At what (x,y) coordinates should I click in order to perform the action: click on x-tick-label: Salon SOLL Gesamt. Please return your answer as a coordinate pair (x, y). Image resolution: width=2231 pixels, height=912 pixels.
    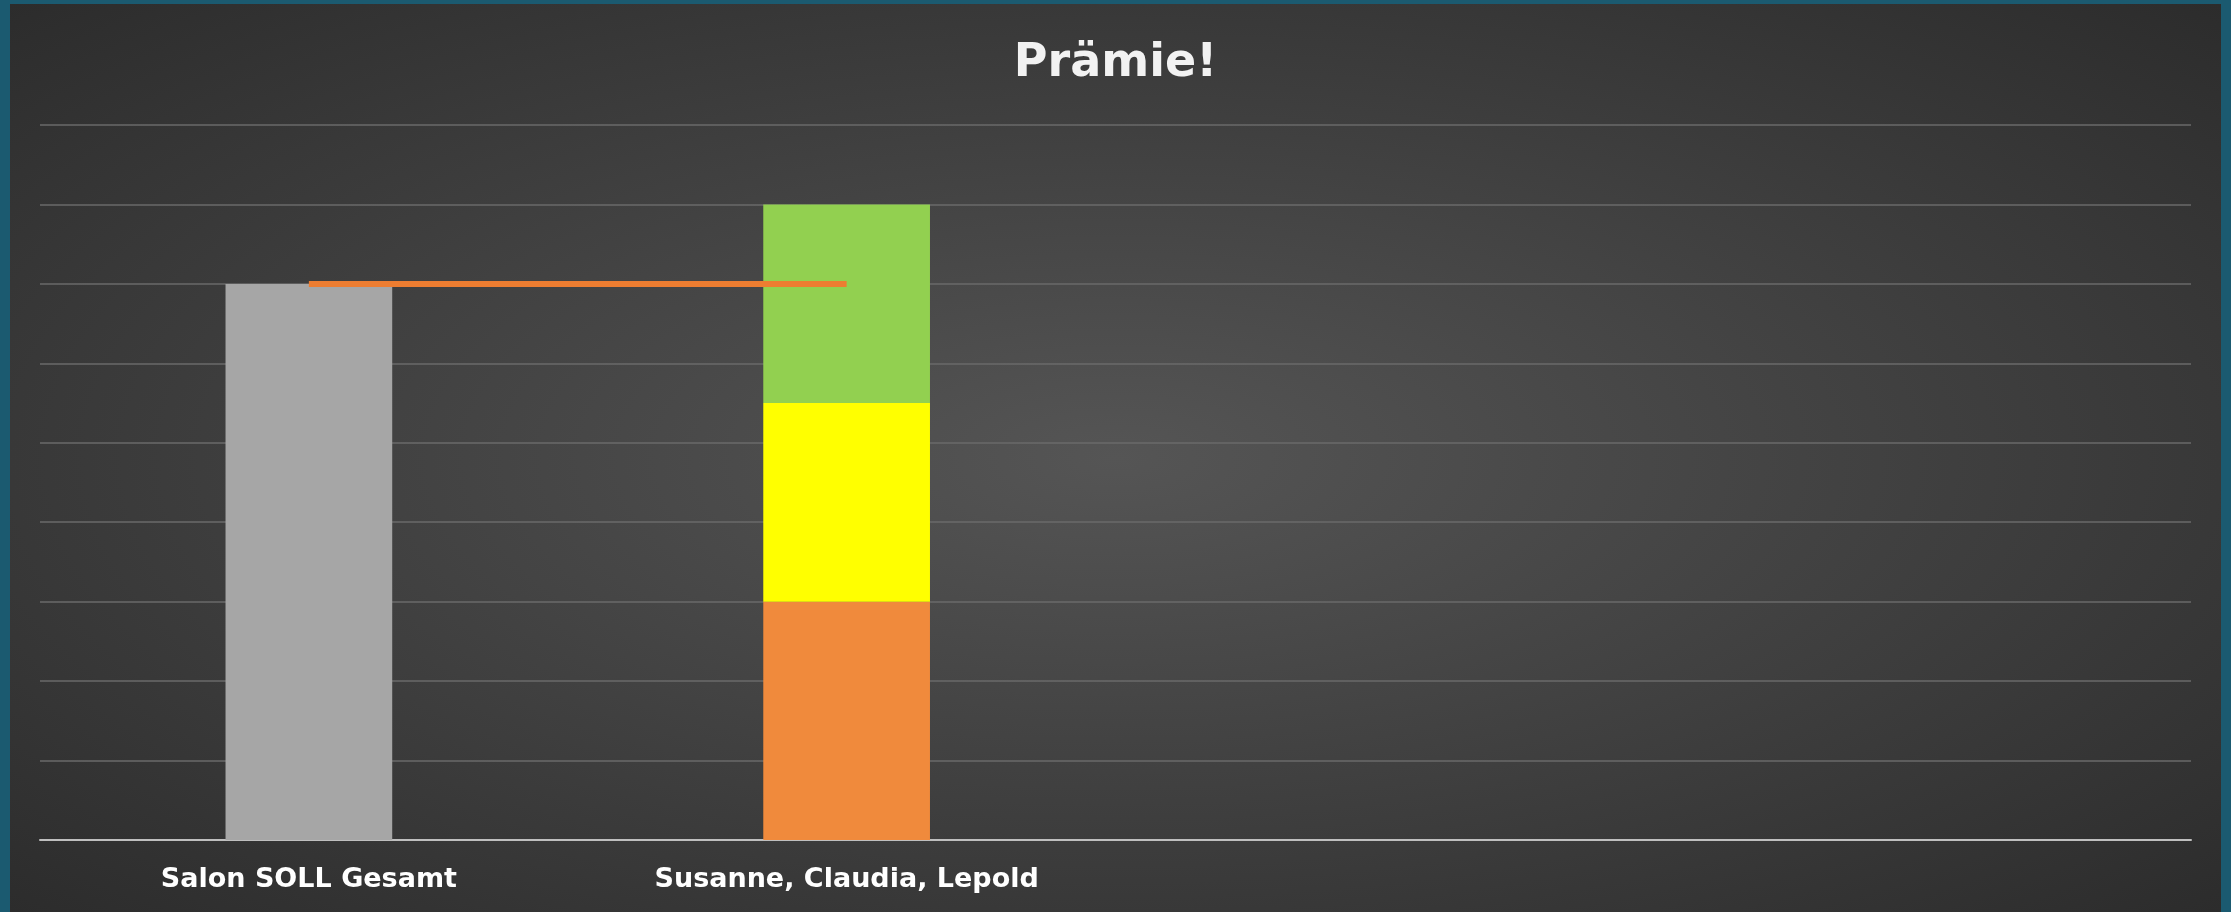
    Looking at the image, I should click on (309, 877).